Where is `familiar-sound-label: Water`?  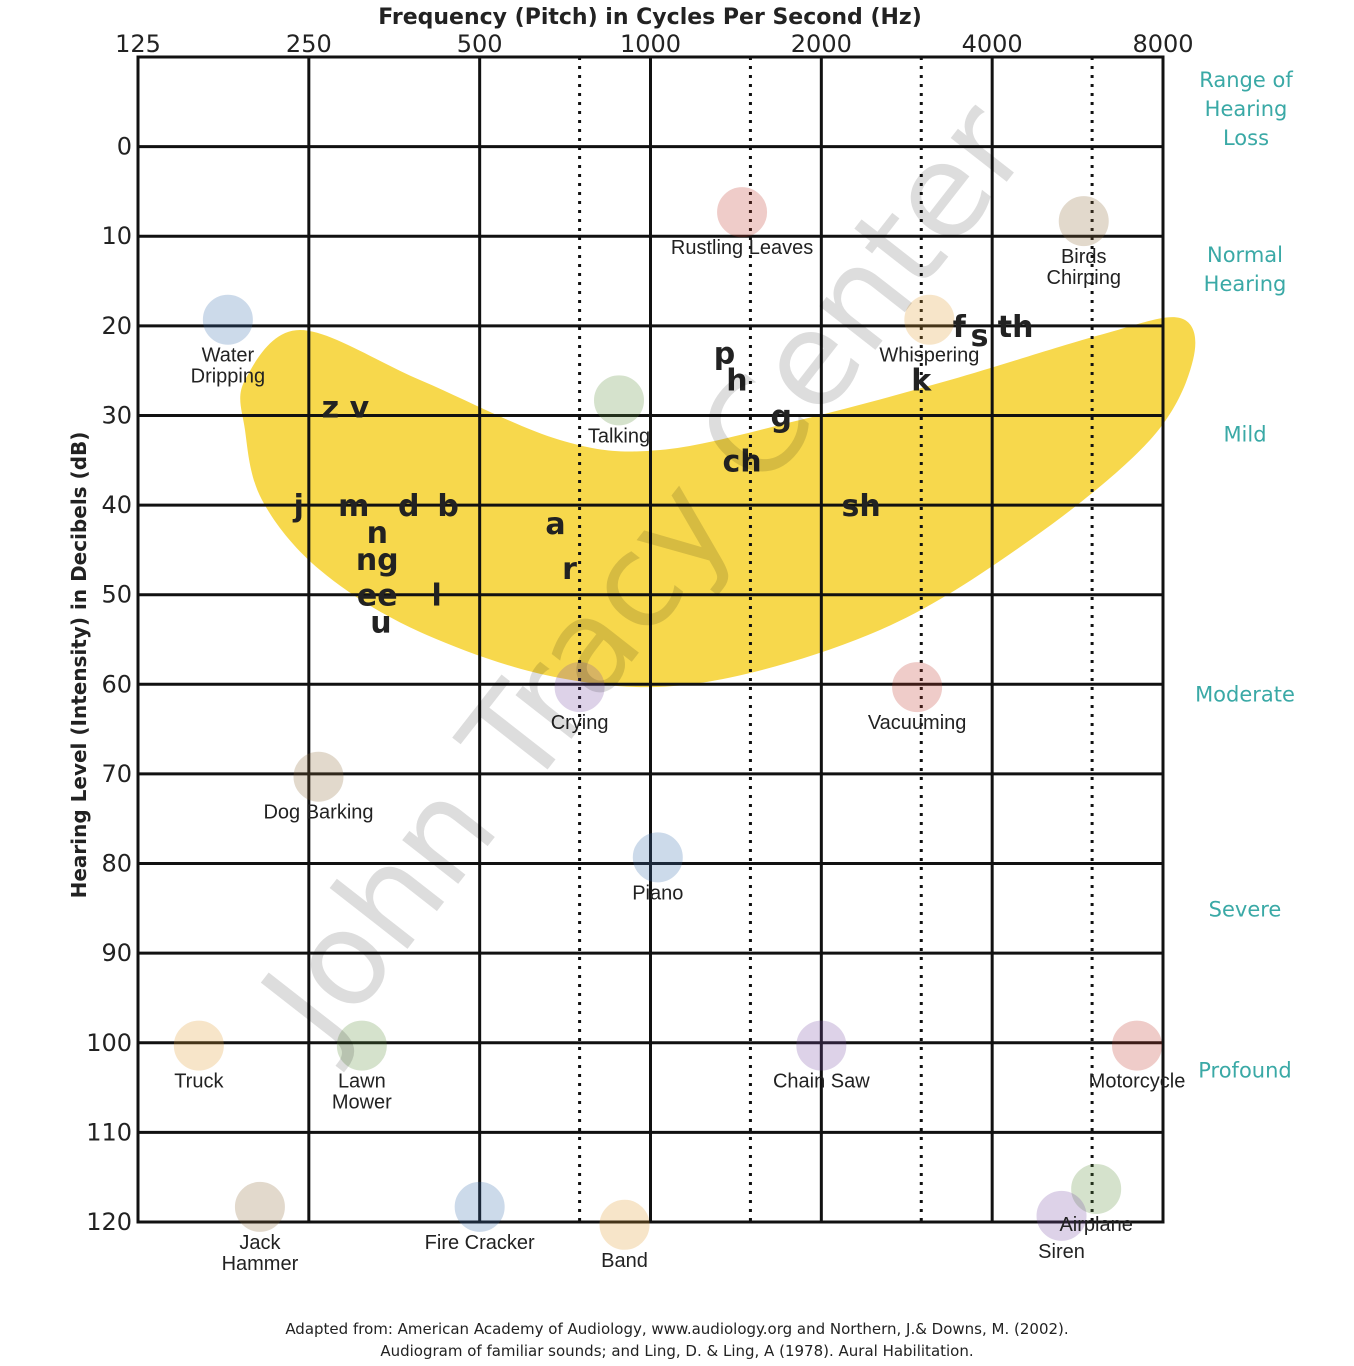 familiar-sound-label: Water is located at coordinates (228, 356).